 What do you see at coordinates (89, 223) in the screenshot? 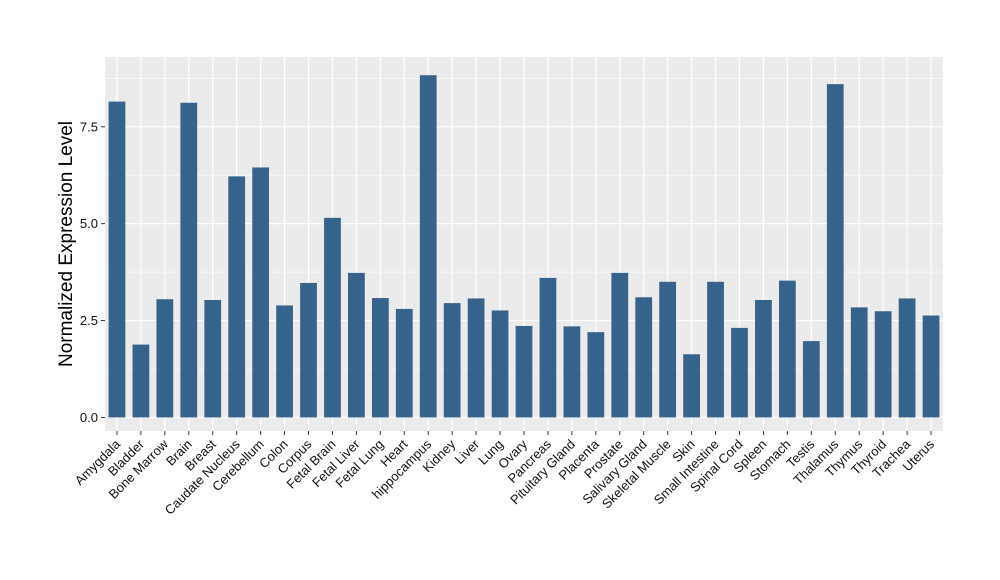
I see `y-tick-label: 5.0` at bounding box center [89, 223].